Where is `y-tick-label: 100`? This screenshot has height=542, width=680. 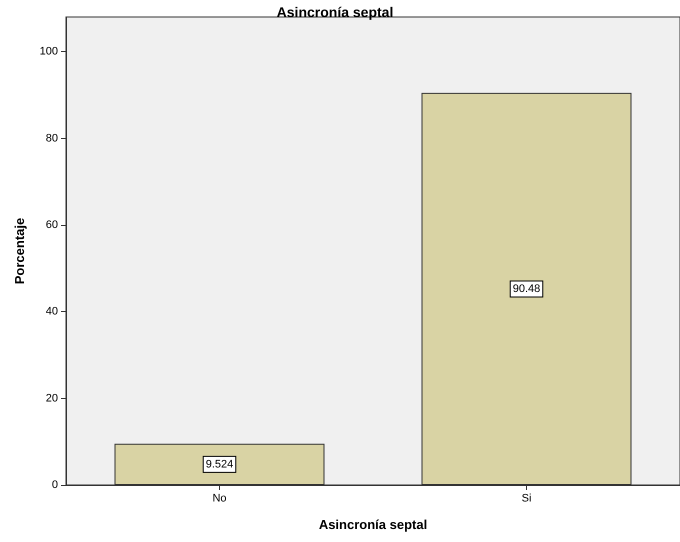 y-tick-label: 100 is located at coordinates (49, 52).